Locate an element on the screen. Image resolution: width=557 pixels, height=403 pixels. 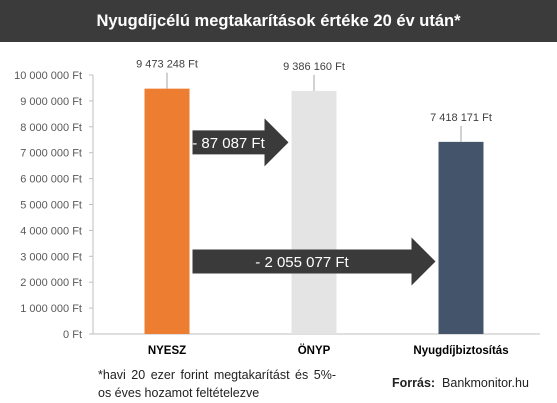
value-label: 9 473 248 Ft is located at coordinates (167, 65).